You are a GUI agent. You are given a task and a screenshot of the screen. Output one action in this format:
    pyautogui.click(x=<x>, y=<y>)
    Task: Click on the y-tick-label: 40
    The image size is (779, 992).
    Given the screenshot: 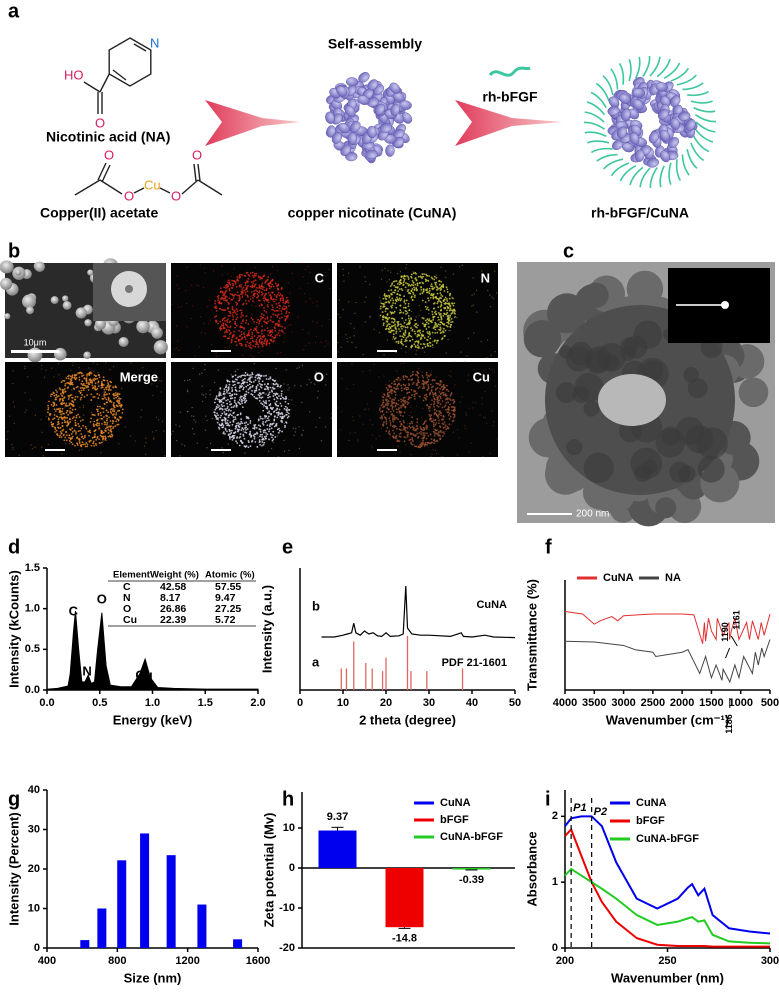 What is the action you would take?
    pyautogui.click(x=34, y=790)
    